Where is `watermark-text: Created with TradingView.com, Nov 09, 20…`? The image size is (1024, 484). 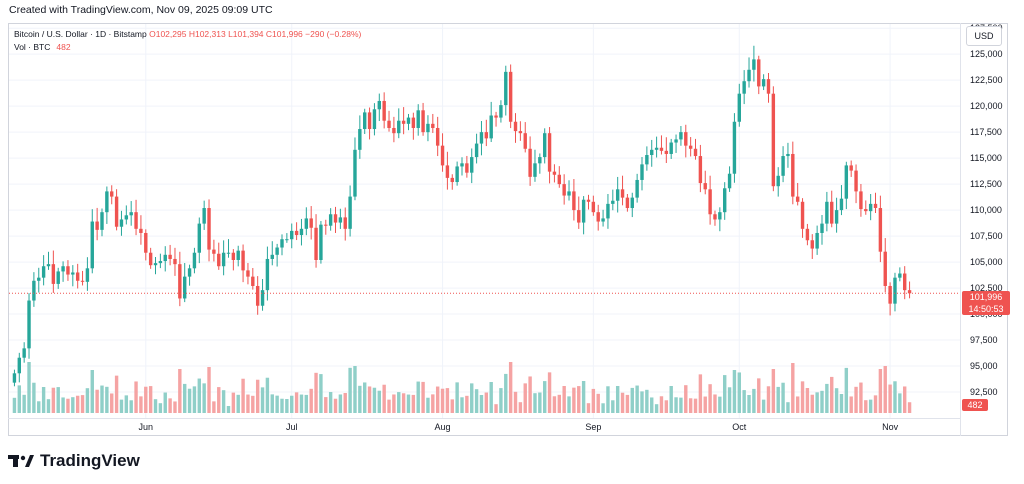
watermark-text: Created with TradingView.com, Nov 09, 20… is located at coordinates (141, 10).